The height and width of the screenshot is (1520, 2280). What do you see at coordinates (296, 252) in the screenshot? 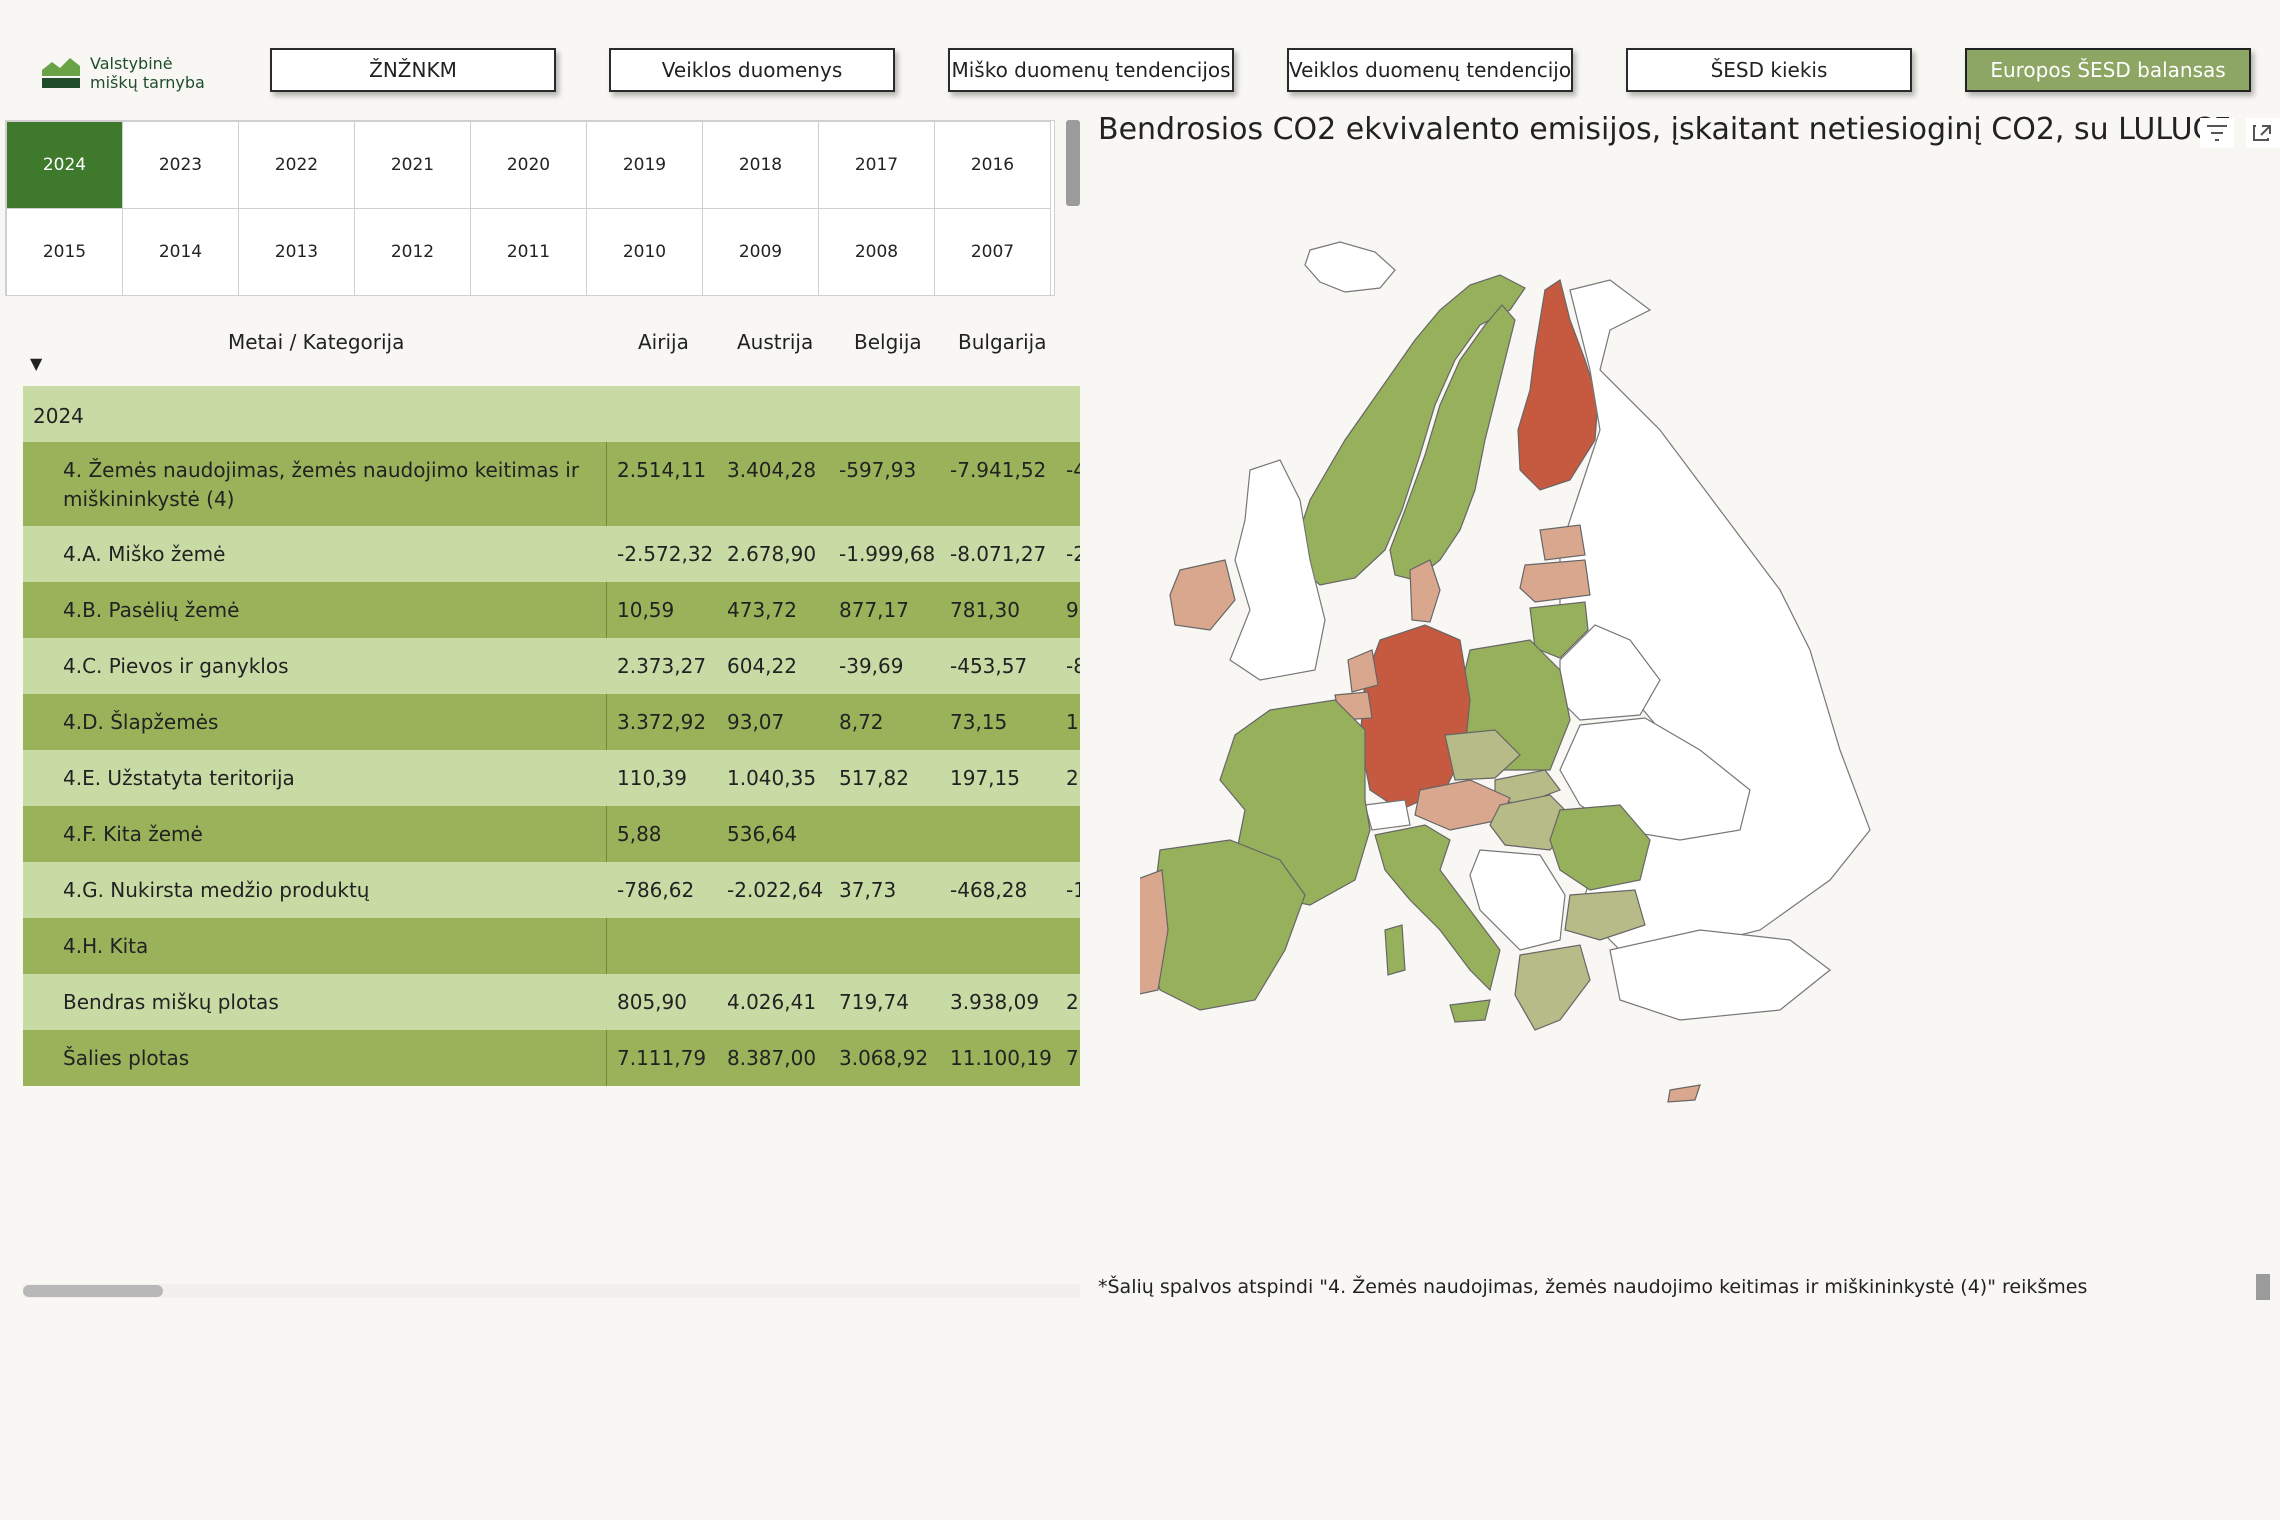
I see `year-tile: 2013` at bounding box center [296, 252].